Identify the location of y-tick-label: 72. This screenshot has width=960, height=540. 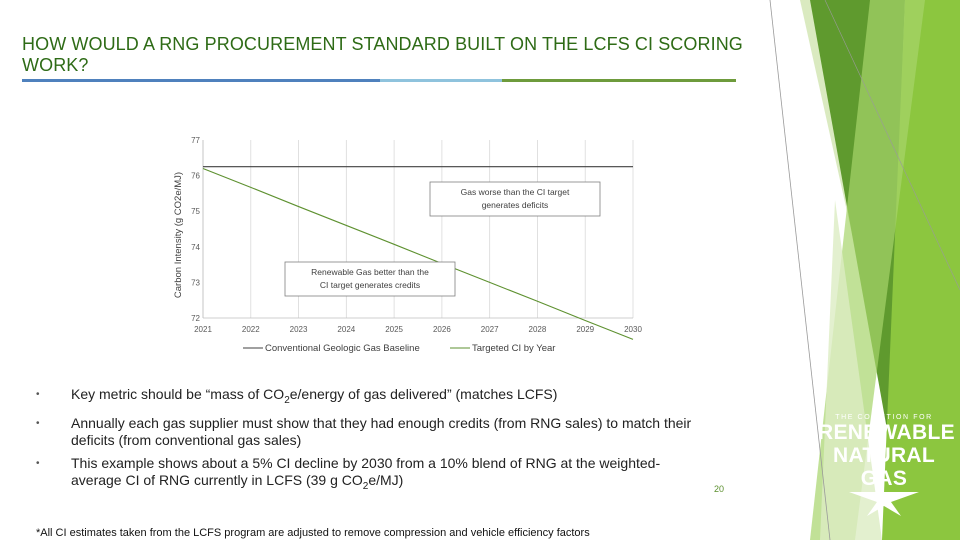
(195, 318).